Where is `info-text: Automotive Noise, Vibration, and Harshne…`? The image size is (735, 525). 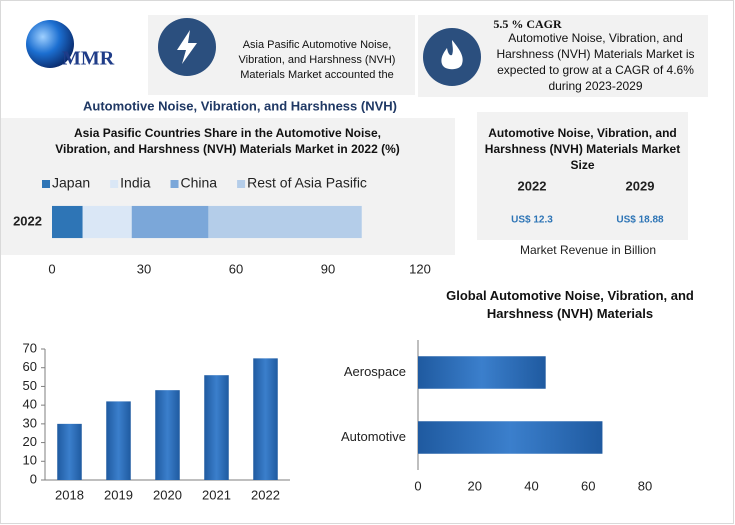 info-text: Automotive Noise, Vibration, and Harshne… is located at coordinates (595, 62).